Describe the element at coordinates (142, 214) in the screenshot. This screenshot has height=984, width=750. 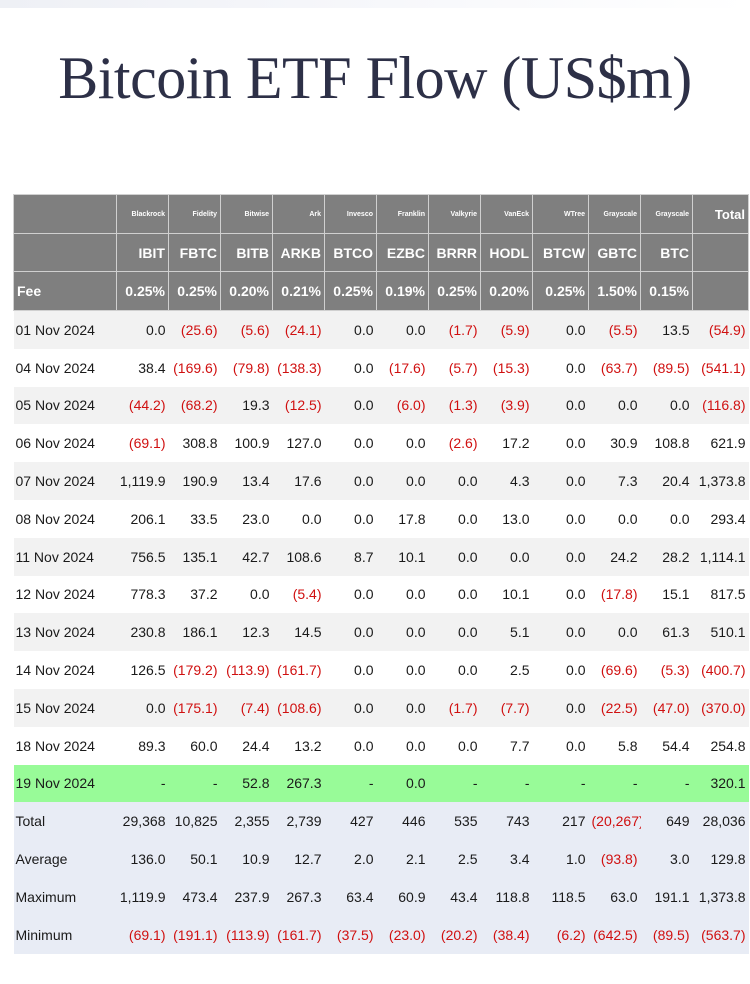
I see `issuer-header-cell: Blackrock` at that location.